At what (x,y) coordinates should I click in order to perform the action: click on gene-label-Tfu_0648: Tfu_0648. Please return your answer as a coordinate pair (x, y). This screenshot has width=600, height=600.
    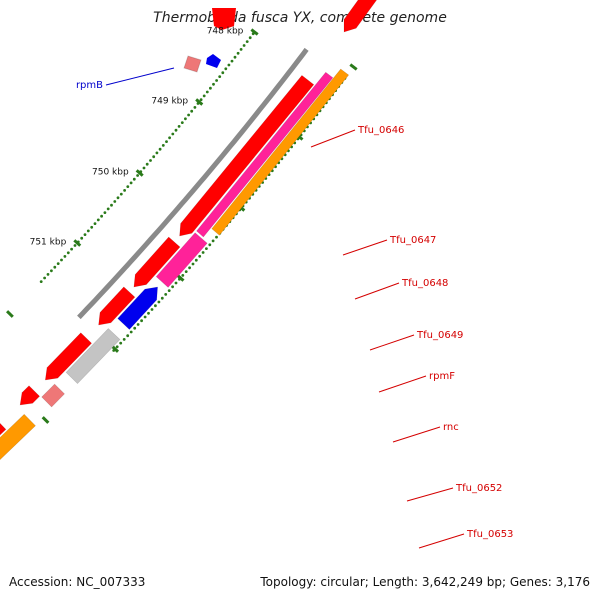
    Looking at the image, I should click on (424, 283).